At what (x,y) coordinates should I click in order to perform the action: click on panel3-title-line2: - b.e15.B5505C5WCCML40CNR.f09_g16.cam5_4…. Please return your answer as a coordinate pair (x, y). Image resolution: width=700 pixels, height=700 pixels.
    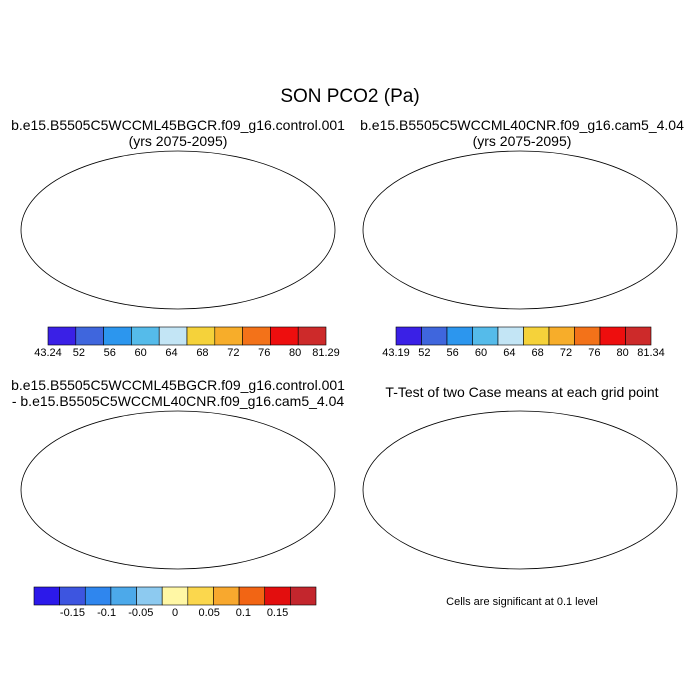
    Looking at the image, I should click on (178, 401).